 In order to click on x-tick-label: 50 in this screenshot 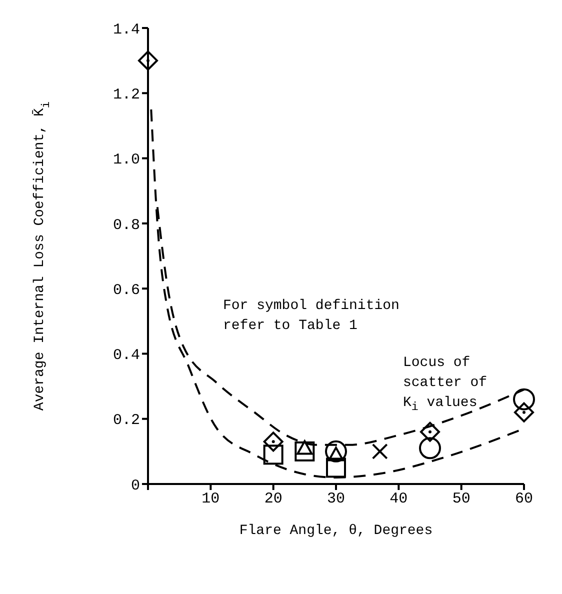, I will do `click(461, 499)`.